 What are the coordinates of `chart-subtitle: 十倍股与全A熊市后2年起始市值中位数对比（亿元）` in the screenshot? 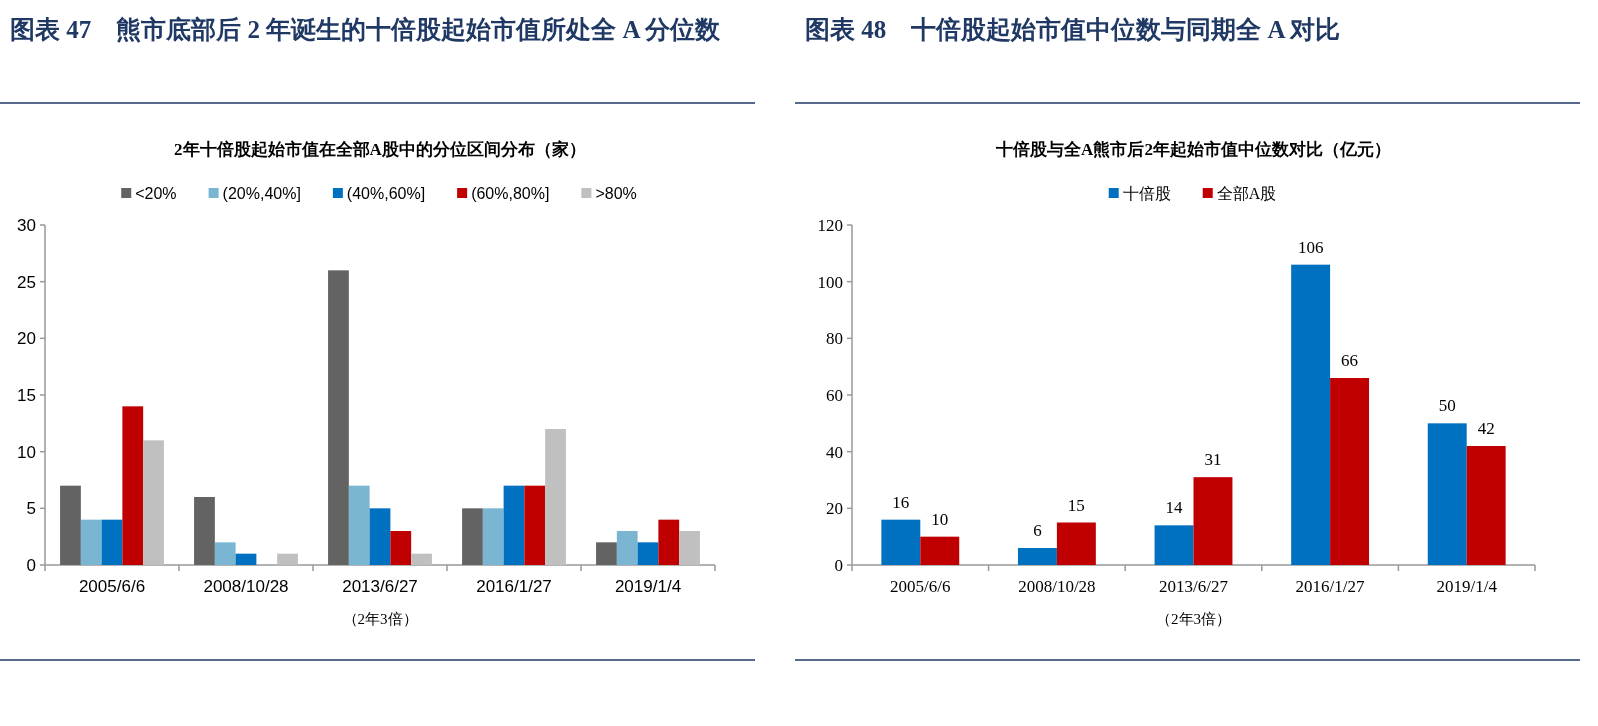 It's located at (1193, 149).